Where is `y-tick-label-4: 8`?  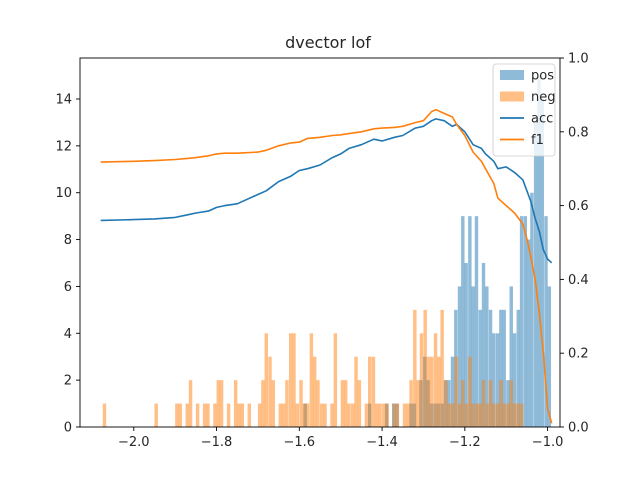
y-tick-label-4: 8 is located at coordinates (68, 240).